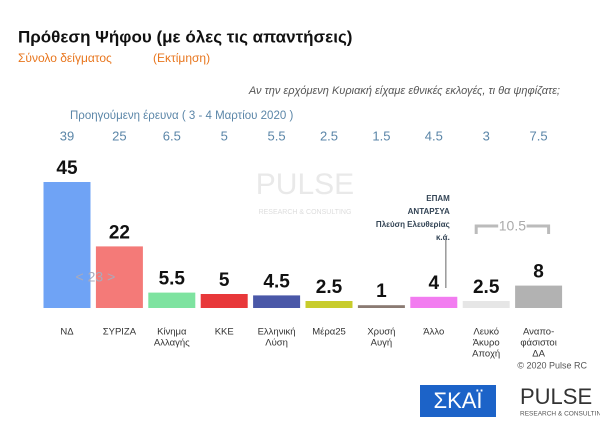  I want to click on previous-value: 1.5, so click(381, 135).